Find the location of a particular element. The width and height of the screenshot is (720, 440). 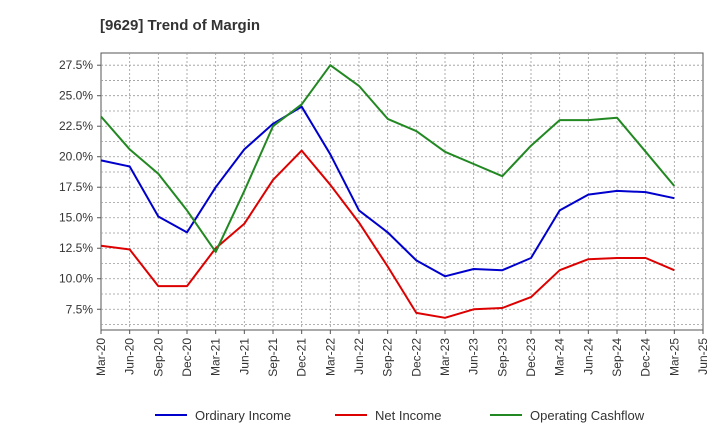

x-tick-label: Sep-24 is located at coordinates (617, 357).